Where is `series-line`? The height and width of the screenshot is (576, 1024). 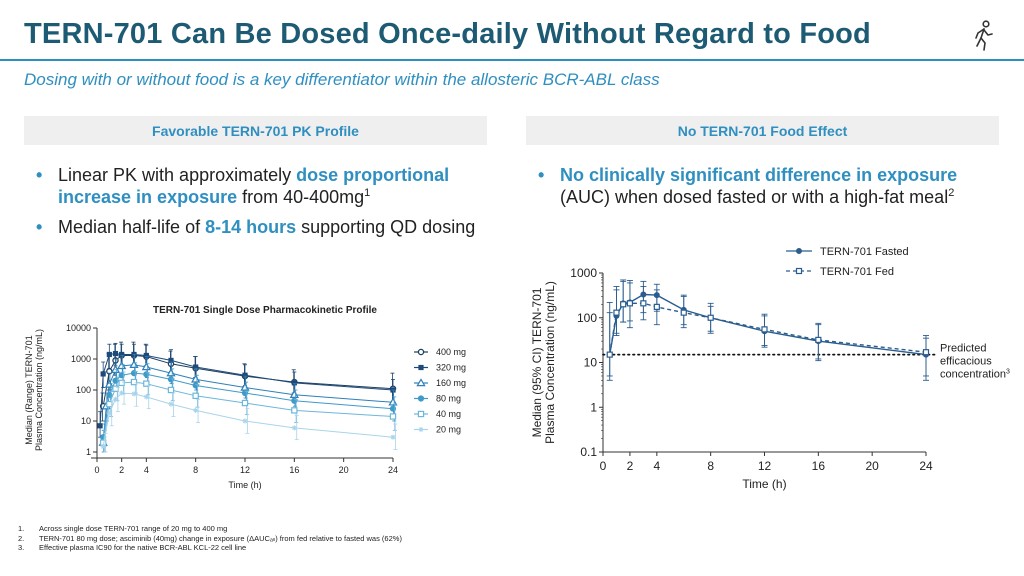 series-line is located at coordinates (248, 403).